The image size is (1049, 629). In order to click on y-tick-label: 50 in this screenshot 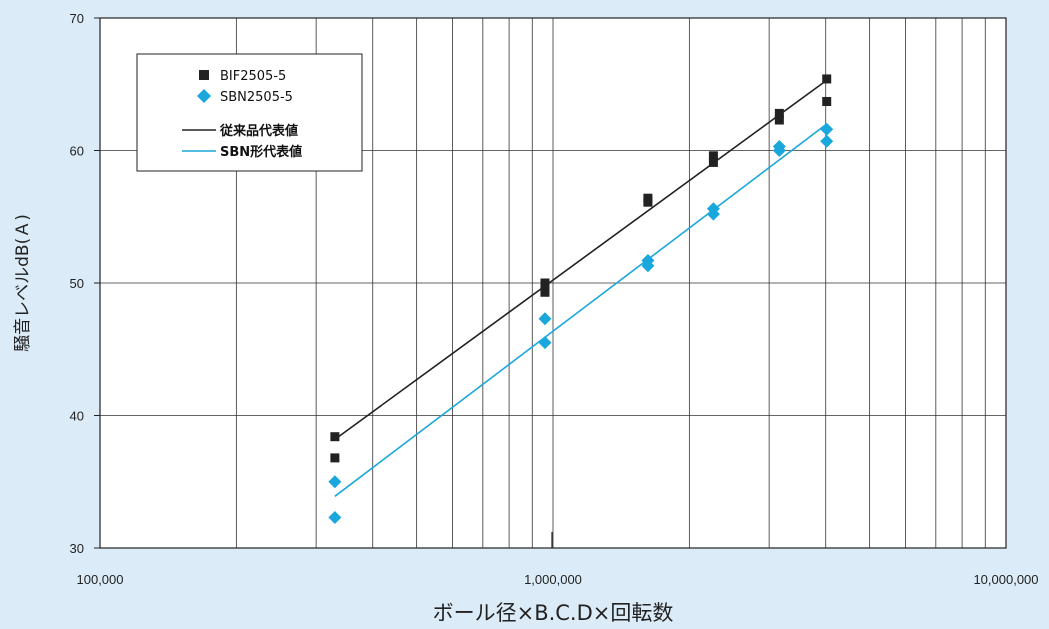, I will do `click(77, 283)`.